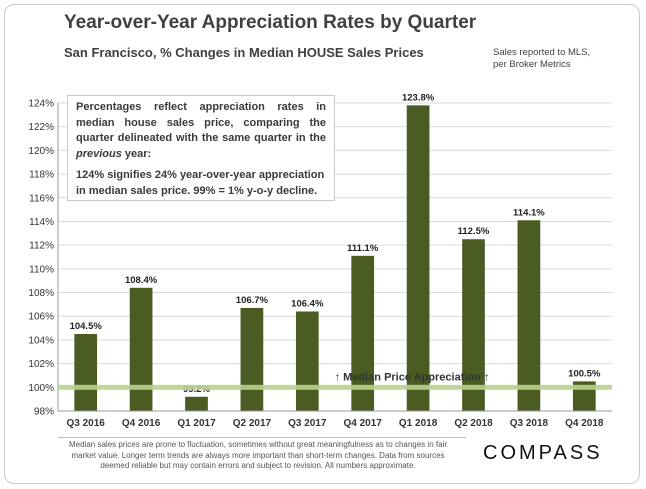  What do you see at coordinates (41, 269) in the screenshot?
I see `y-tick-label: 110%` at bounding box center [41, 269].